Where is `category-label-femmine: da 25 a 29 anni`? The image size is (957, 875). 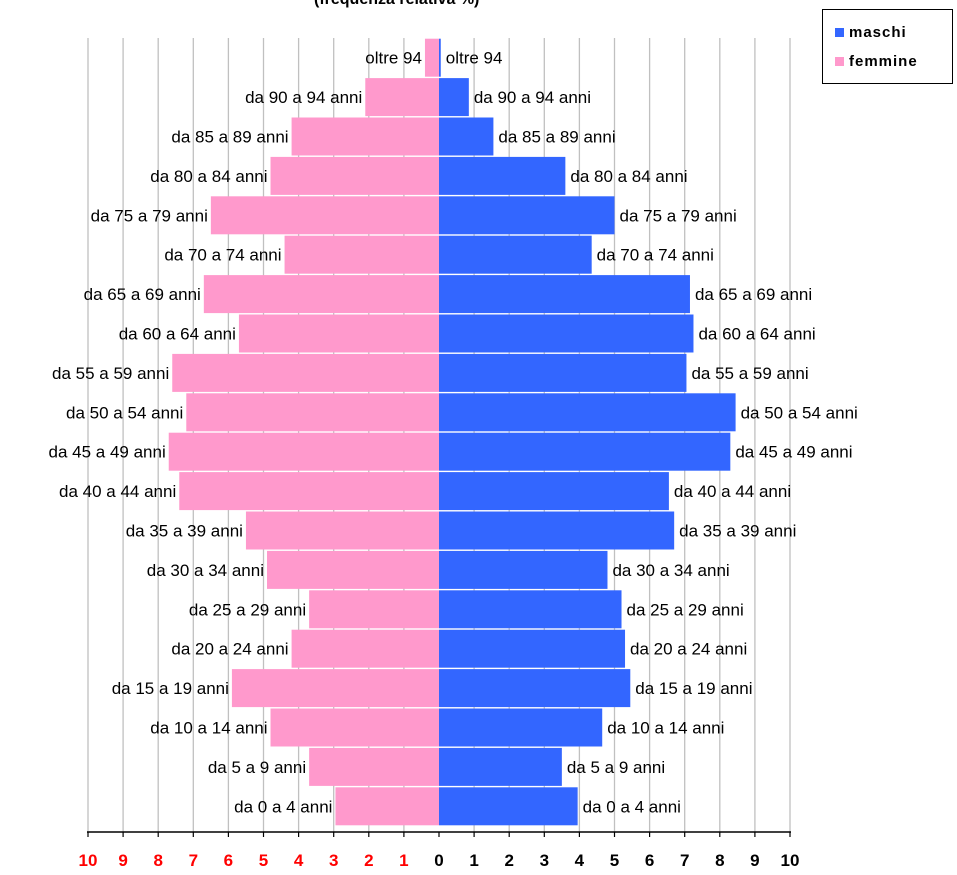
category-label-femmine: da 25 a 29 anni is located at coordinates (247, 609).